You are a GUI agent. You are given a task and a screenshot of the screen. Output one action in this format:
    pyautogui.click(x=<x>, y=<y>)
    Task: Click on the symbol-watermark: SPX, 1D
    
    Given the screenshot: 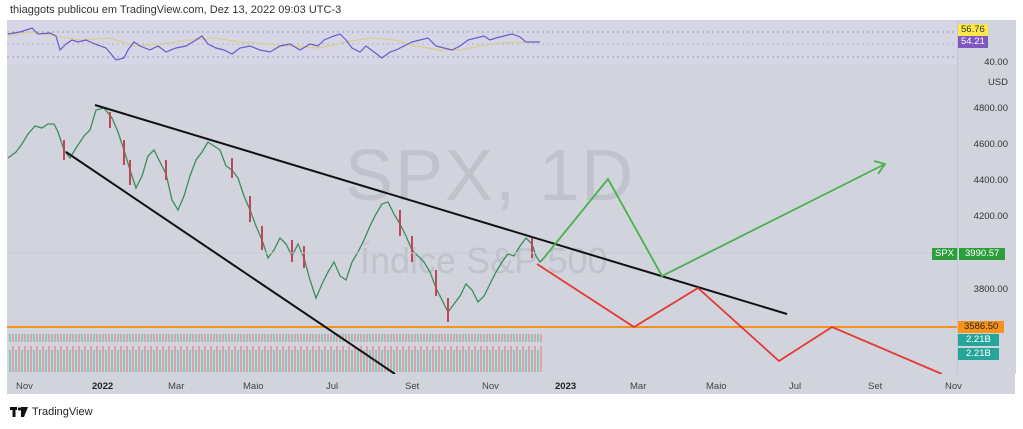 What is the action you would take?
    pyautogui.click(x=490, y=176)
    